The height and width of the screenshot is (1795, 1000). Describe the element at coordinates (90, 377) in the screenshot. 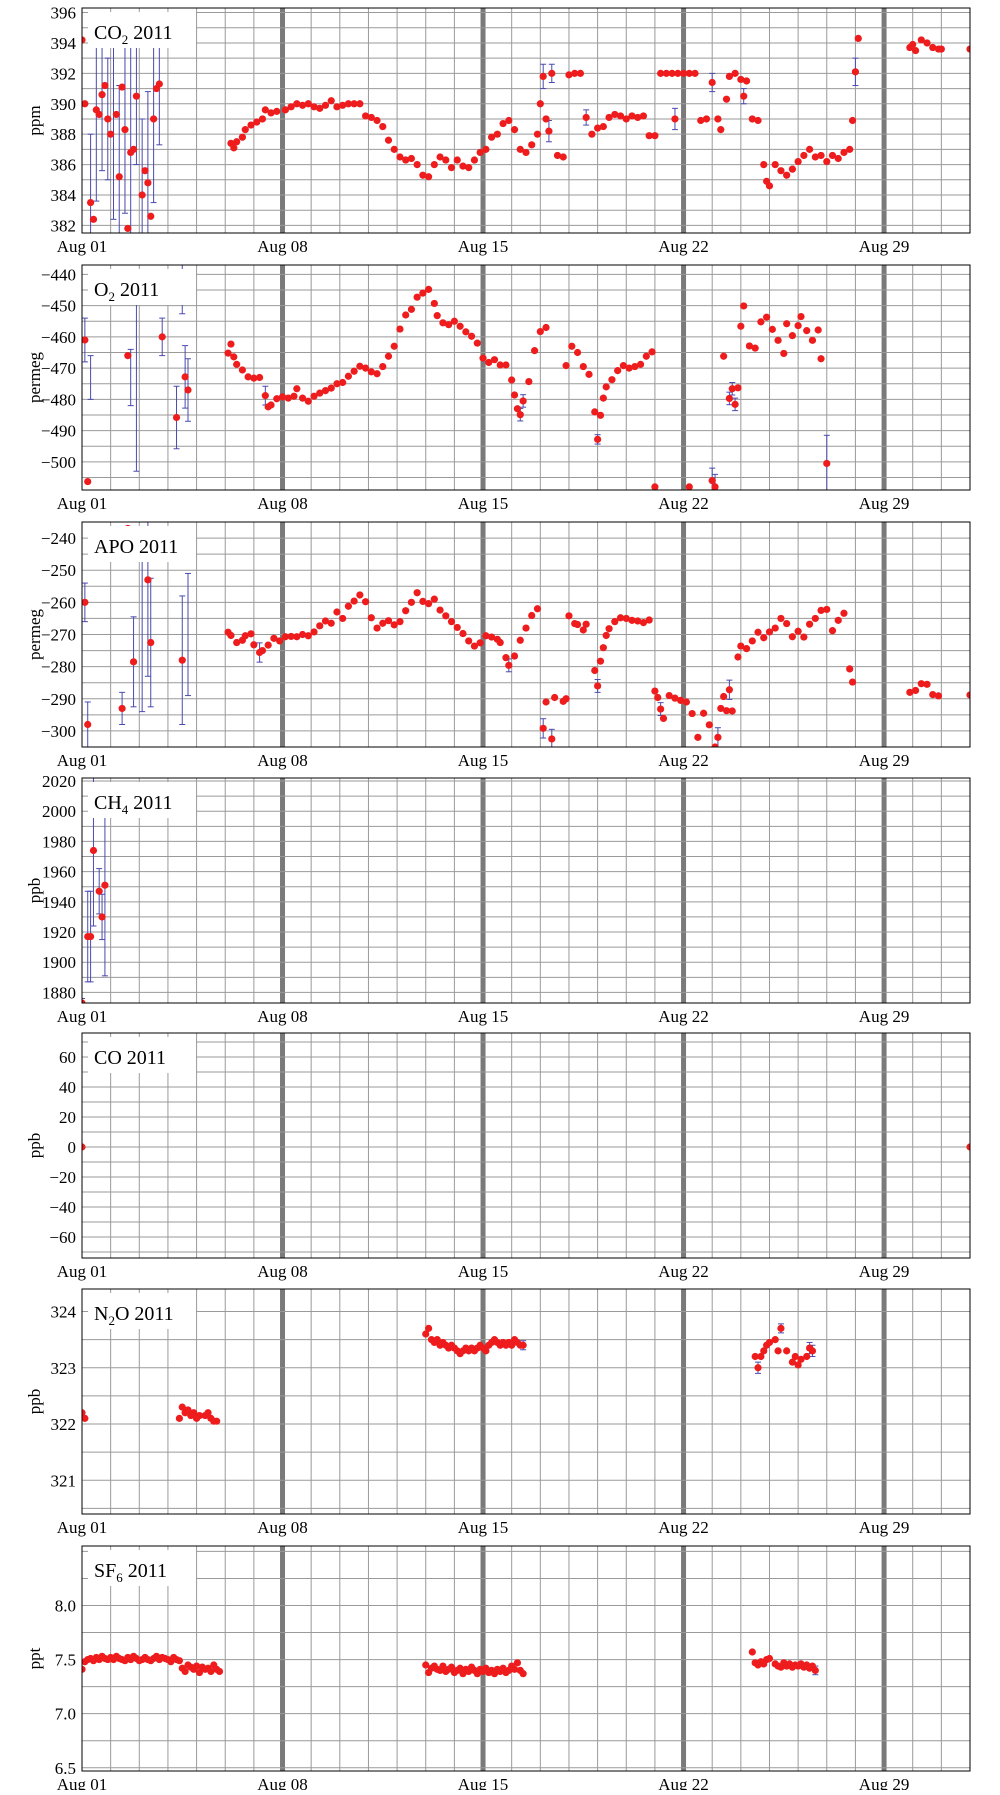

I see `error-bar` at that location.